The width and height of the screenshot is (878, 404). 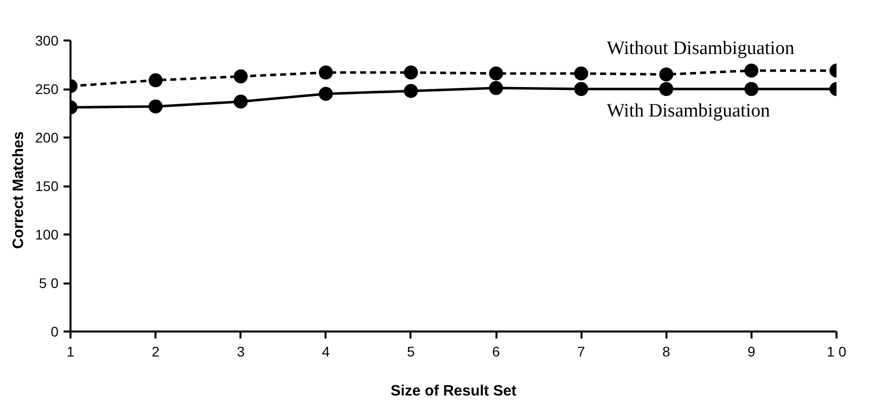 I want to click on y-tick-label: 250, so click(x=47, y=89).